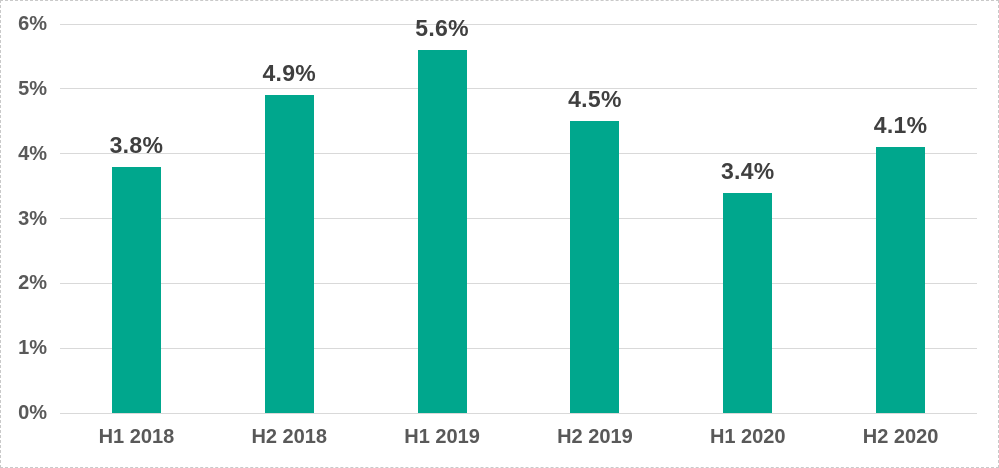  Describe the element at coordinates (518, 413) in the screenshot. I see `x-axis-line` at that location.